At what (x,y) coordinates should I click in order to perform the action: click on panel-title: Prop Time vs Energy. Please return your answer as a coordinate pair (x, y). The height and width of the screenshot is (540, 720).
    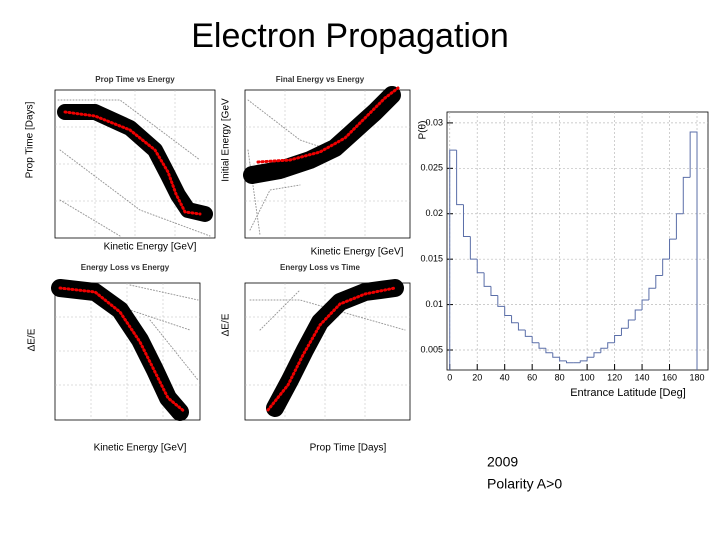
    Looking at the image, I should click on (135, 79).